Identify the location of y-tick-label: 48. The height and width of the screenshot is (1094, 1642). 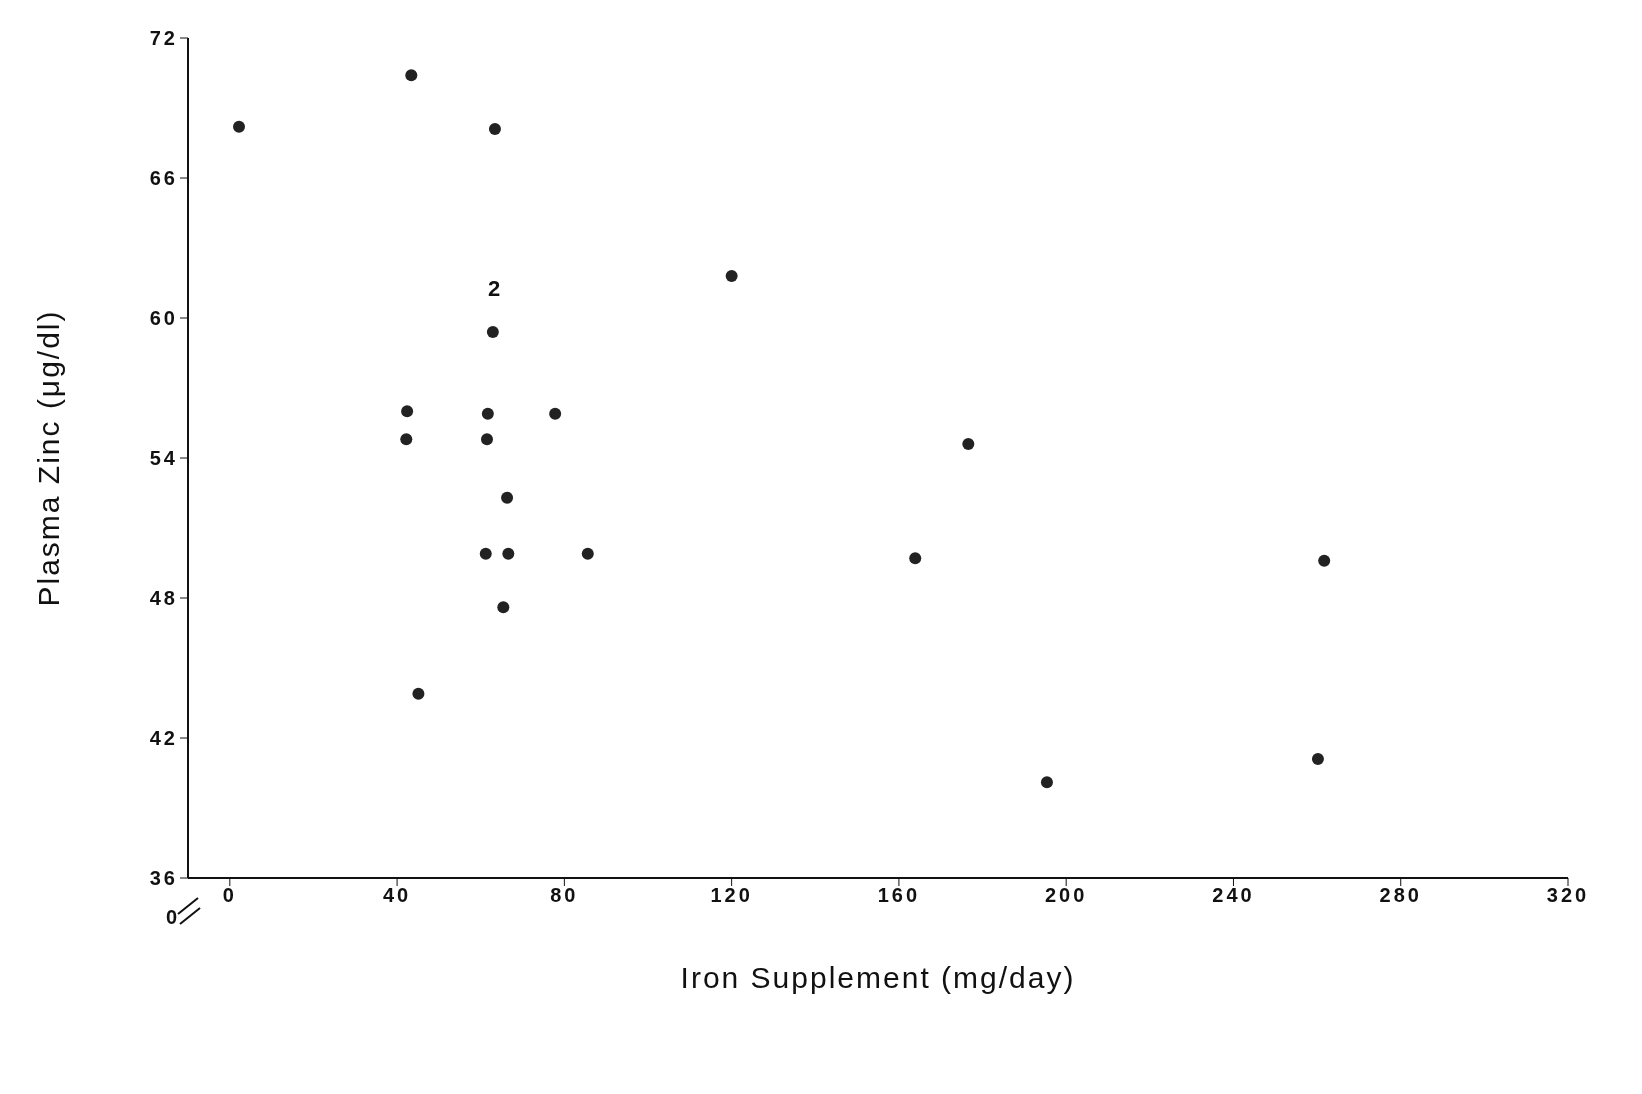
(163, 598).